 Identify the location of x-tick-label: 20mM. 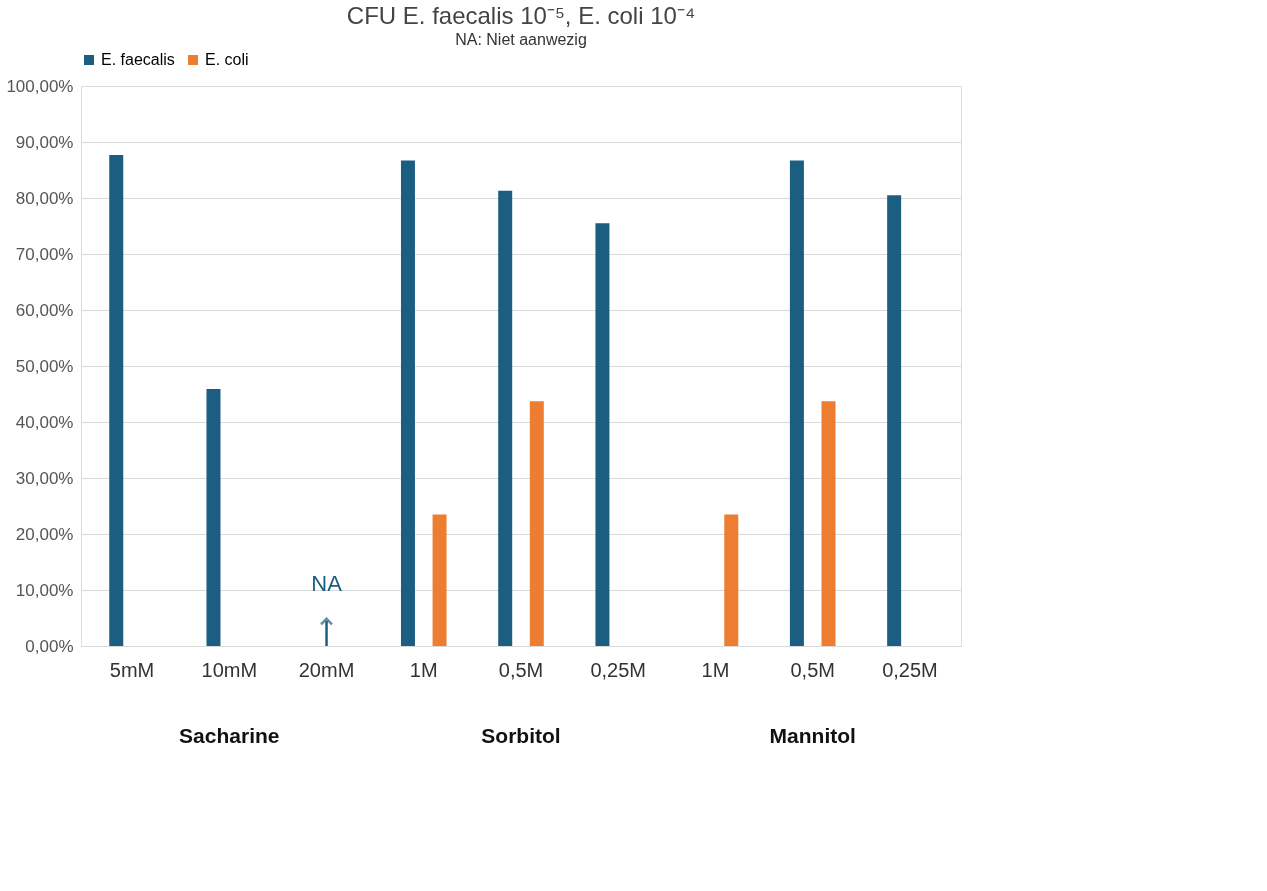
(326, 669).